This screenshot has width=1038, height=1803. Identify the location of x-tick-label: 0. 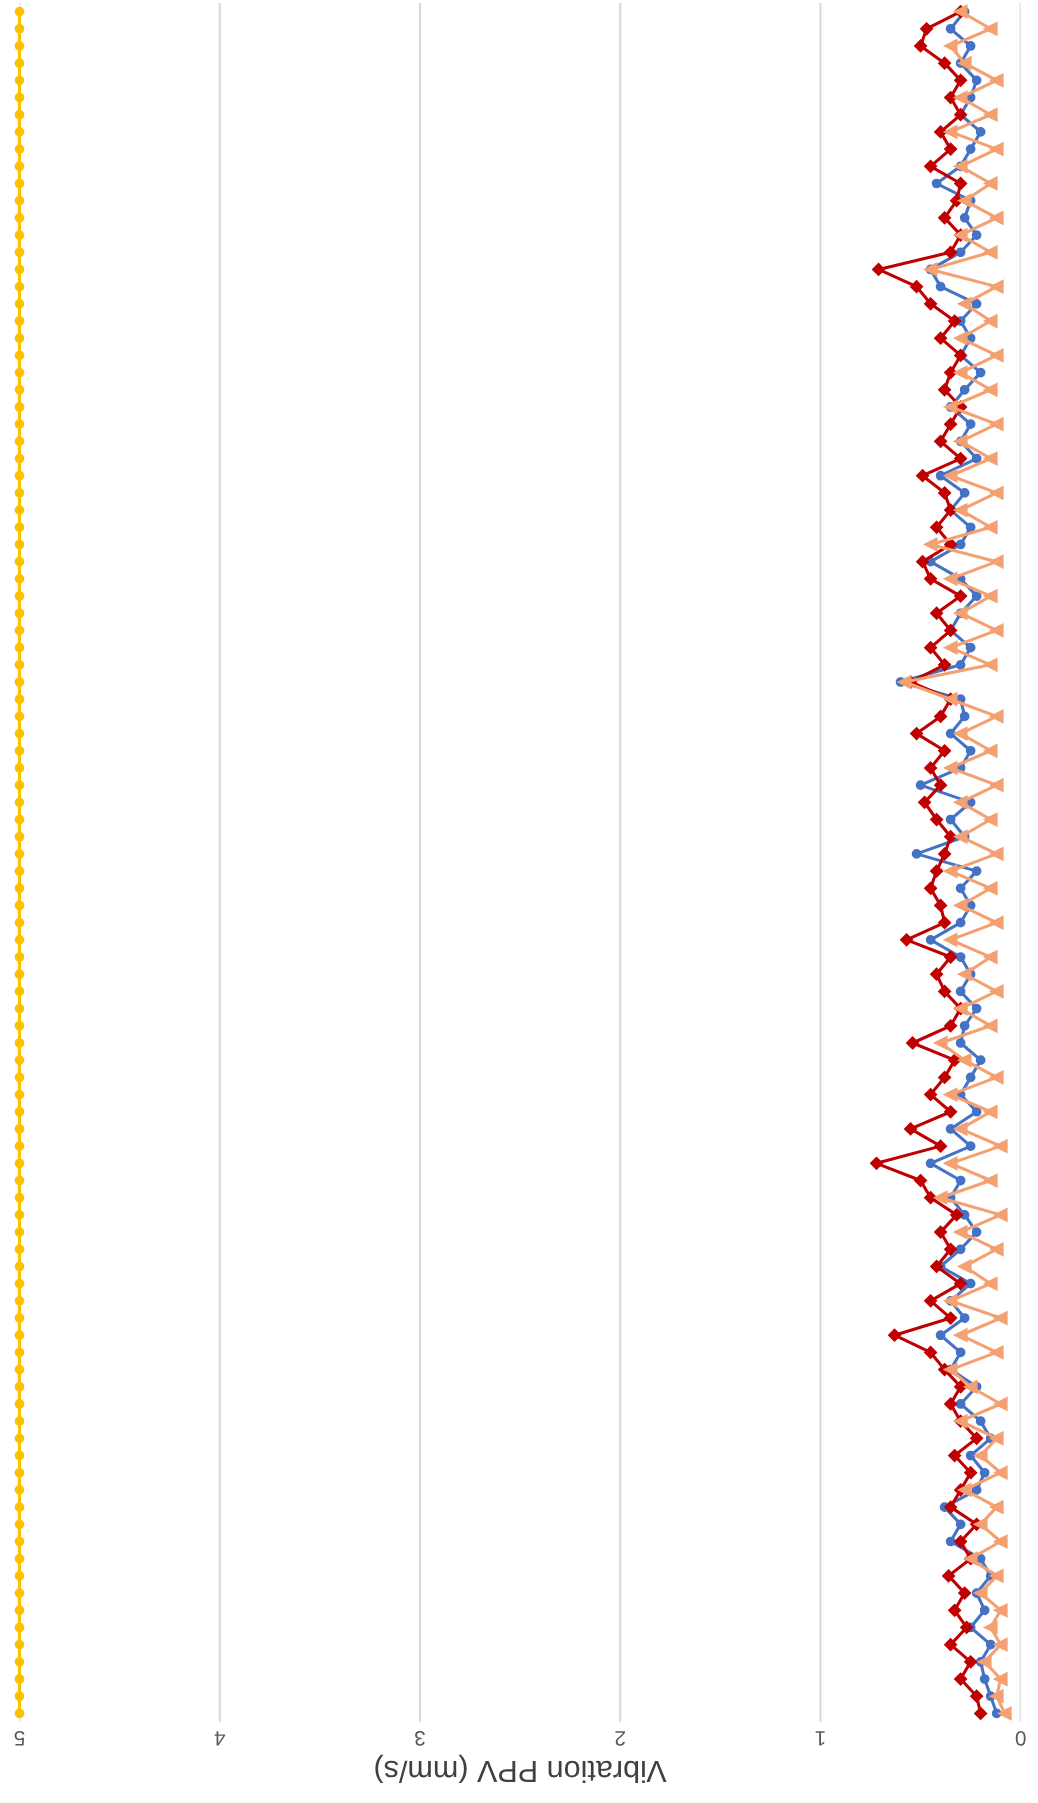
(1020, 1738).